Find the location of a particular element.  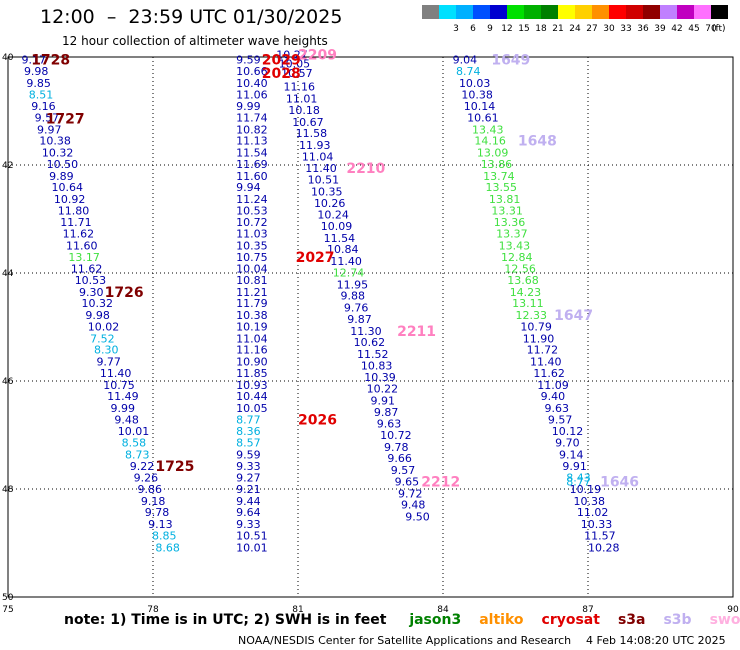

wave-height-value: 10.64 is located at coordinates (68, 187).